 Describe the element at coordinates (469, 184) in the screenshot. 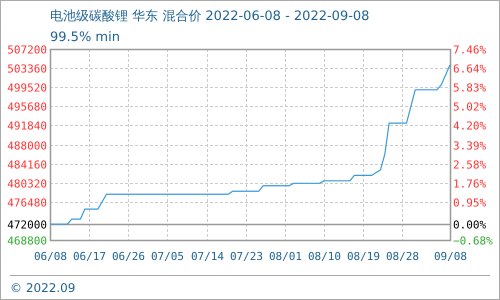

I see `y2-tick-label: 1.76%` at that location.